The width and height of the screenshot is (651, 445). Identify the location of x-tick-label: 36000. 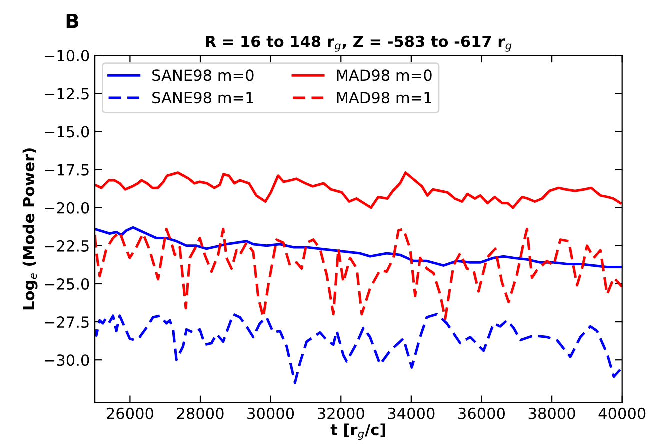
(482, 414).